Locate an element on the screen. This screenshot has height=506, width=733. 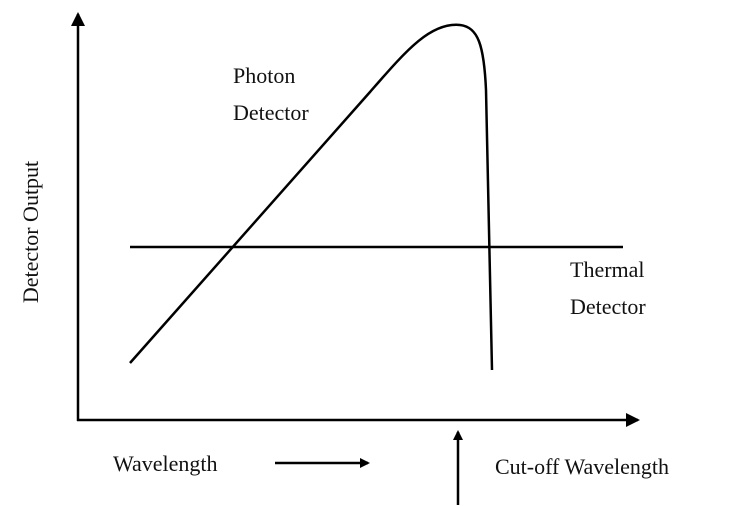
x-axis-label: Wavelength is located at coordinates (165, 463).